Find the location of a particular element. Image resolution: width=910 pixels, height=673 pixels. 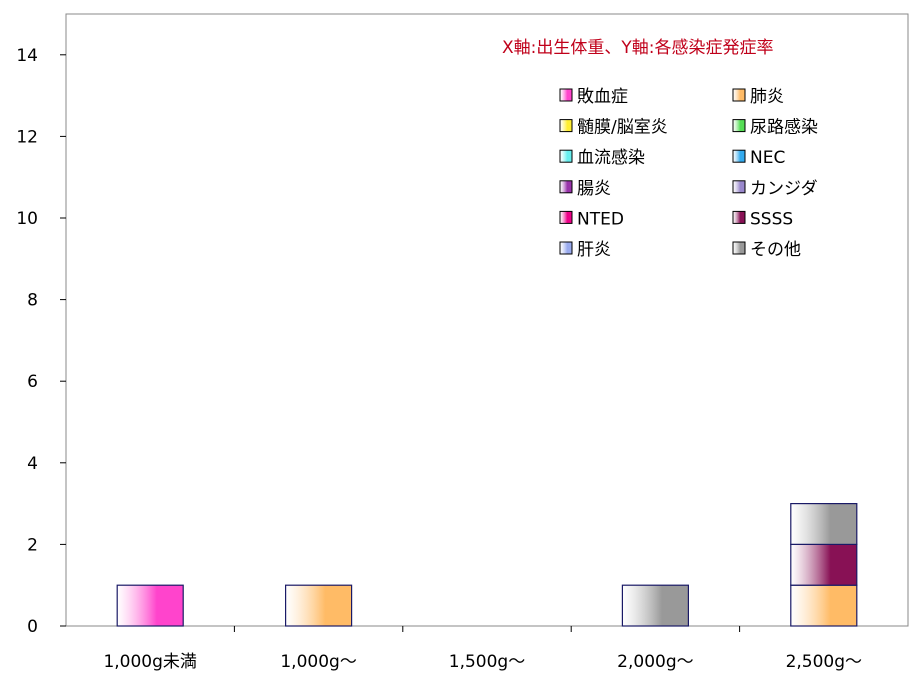

legend-label: 肺炎 is located at coordinates (767, 97).